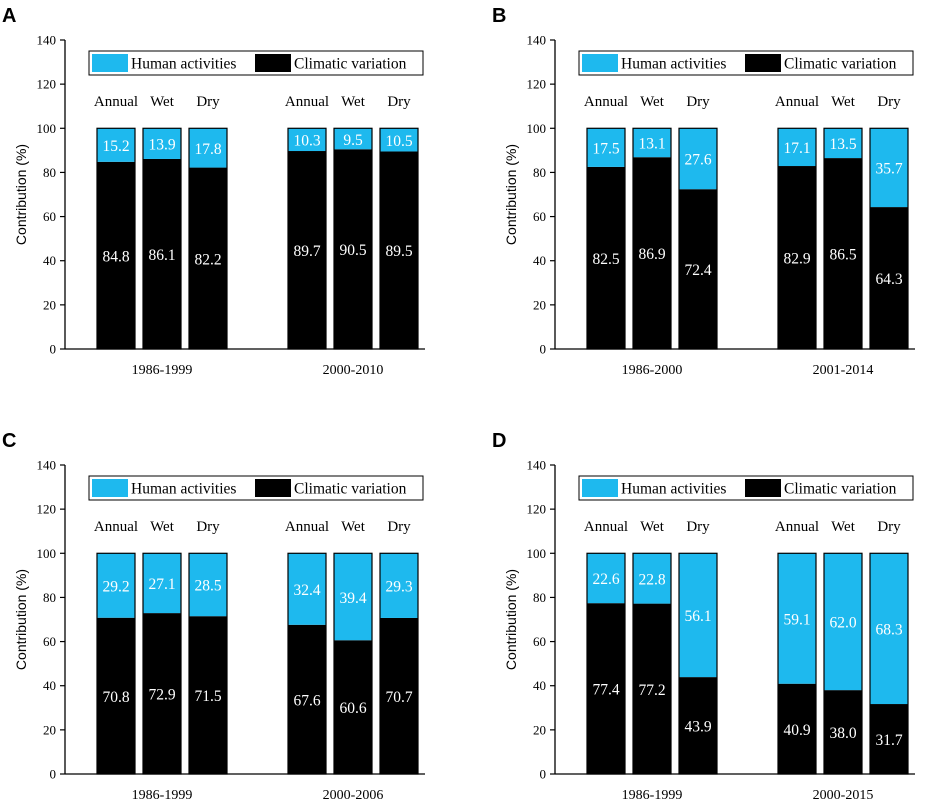  Describe the element at coordinates (47, 128) in the screenshot. I see `y-tick-label: 100` at that location.